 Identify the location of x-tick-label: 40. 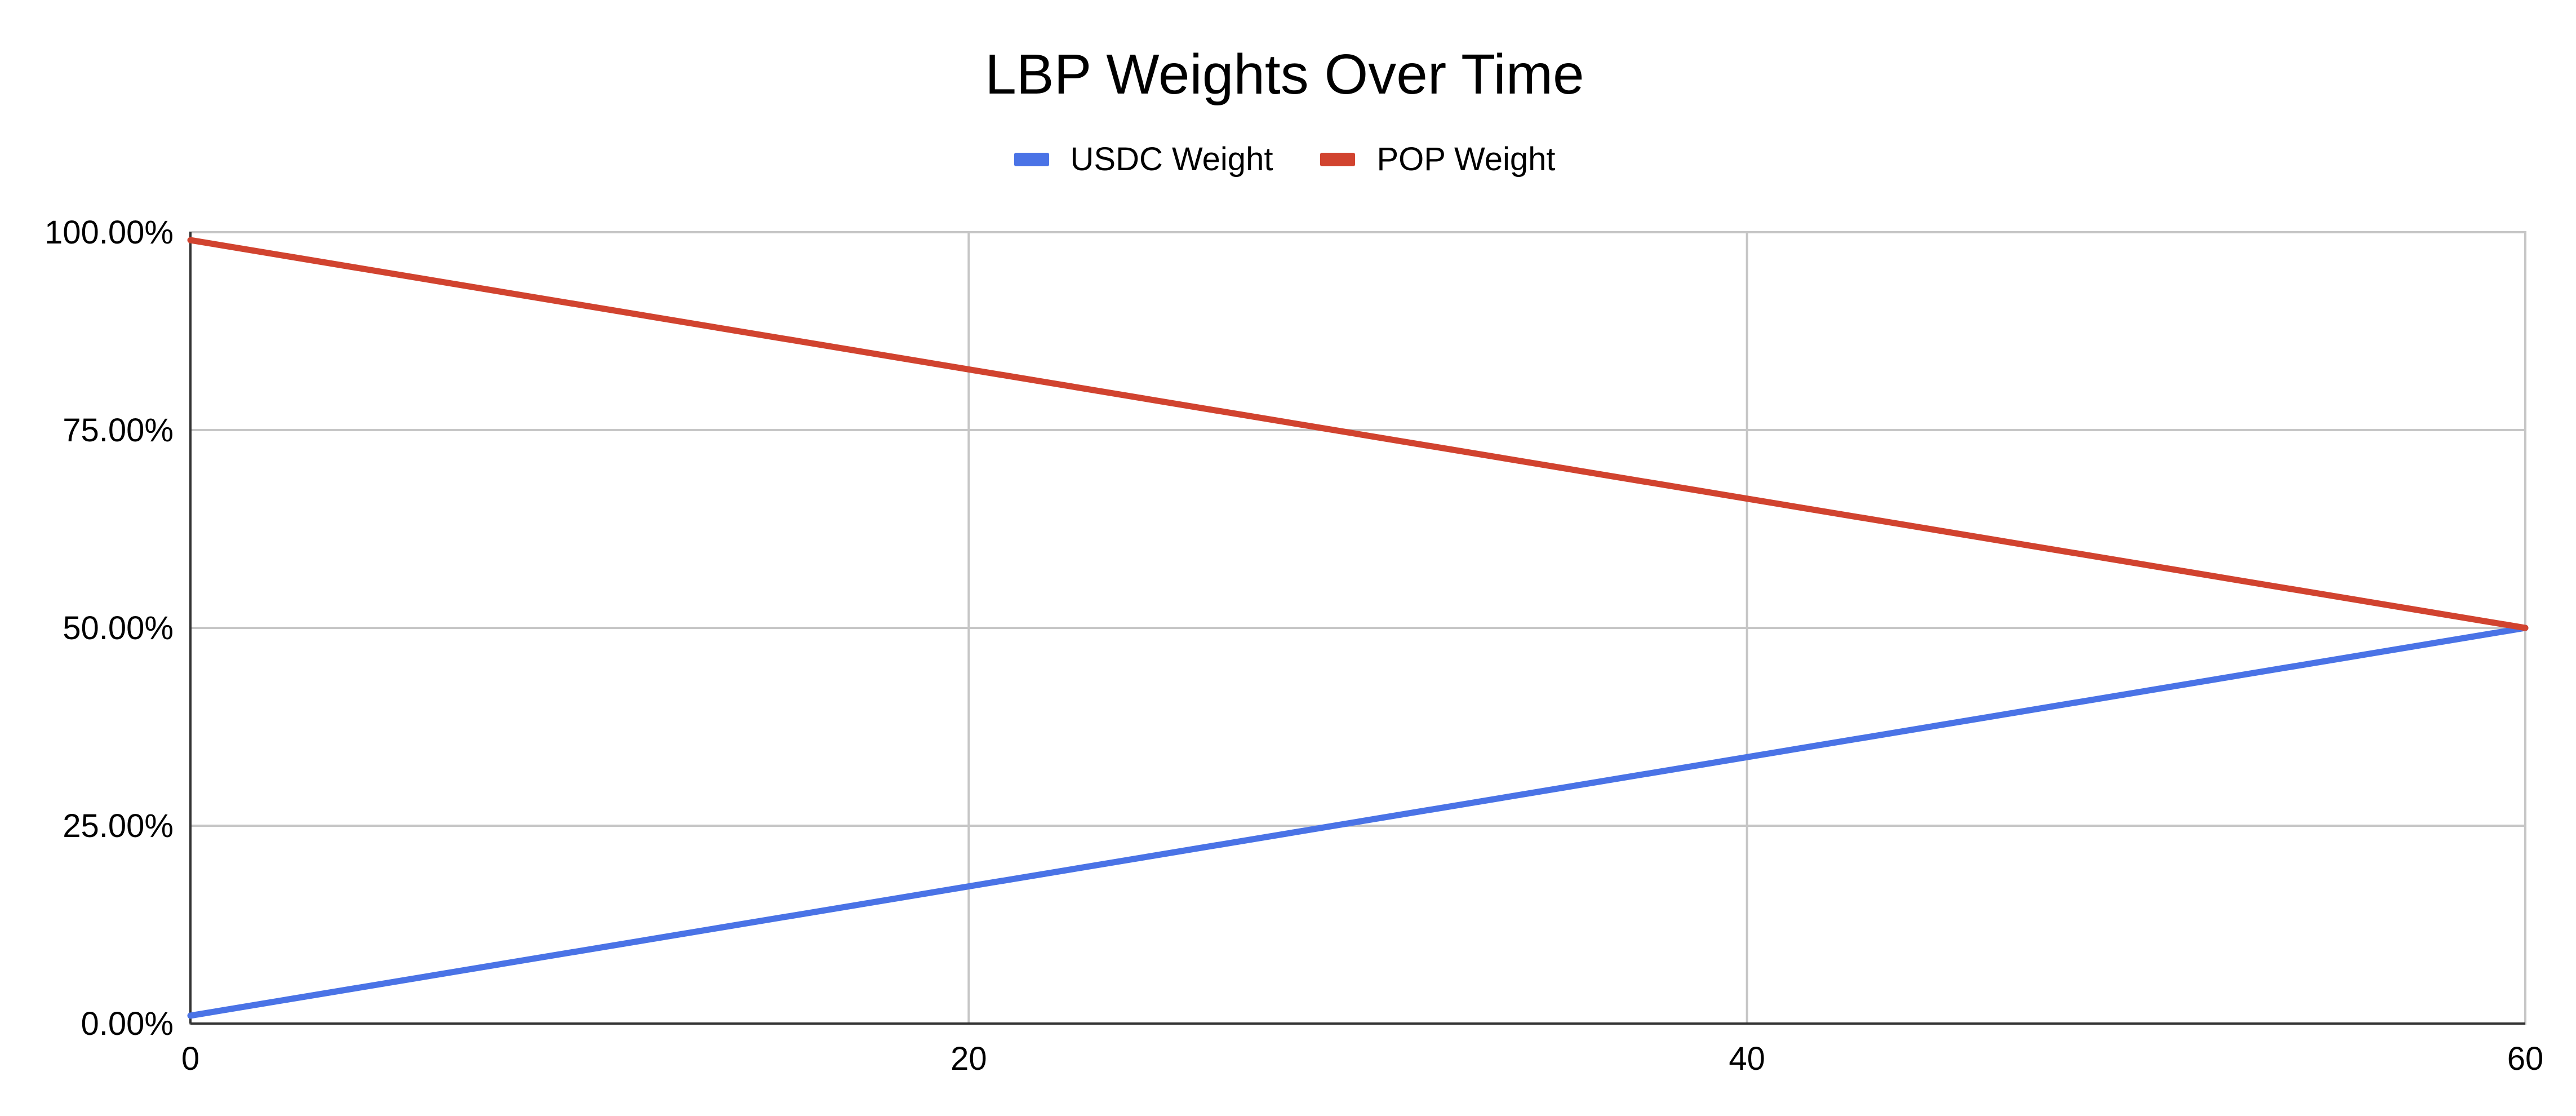
(1747, 1058).